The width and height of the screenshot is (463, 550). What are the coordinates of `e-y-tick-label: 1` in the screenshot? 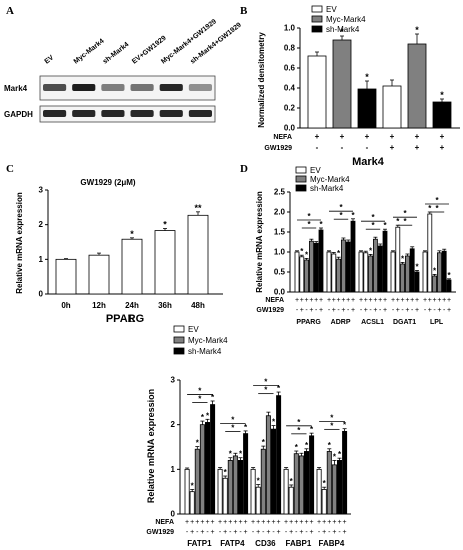 It's located at (173, 469).